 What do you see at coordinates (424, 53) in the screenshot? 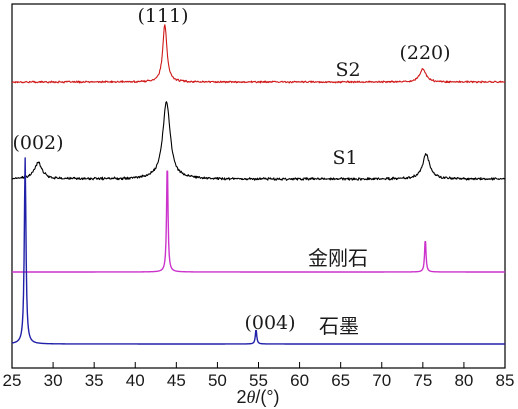
I see `annotation-220: (220)` at bounding box center [424, 53].